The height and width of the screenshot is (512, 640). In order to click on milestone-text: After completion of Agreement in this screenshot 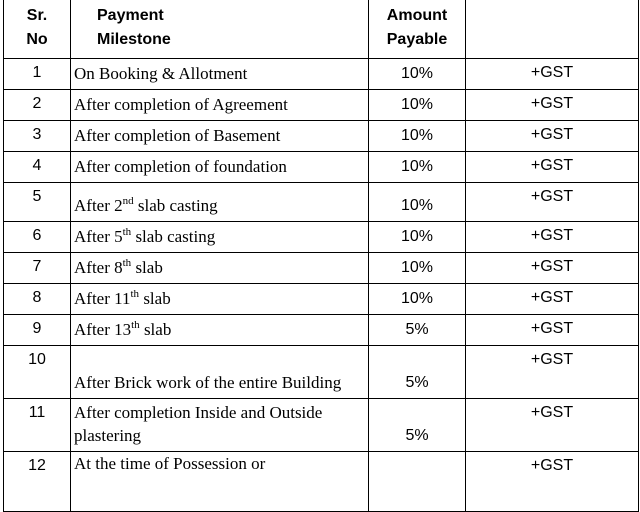, I will do `click(181, 104)`.